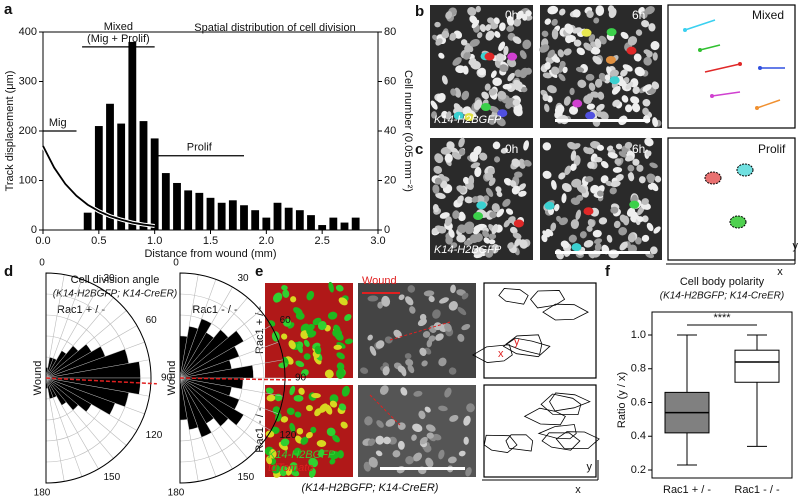  Describe the element at coordinates (590, 467) in the screenshot. I see `label: y` at that location.